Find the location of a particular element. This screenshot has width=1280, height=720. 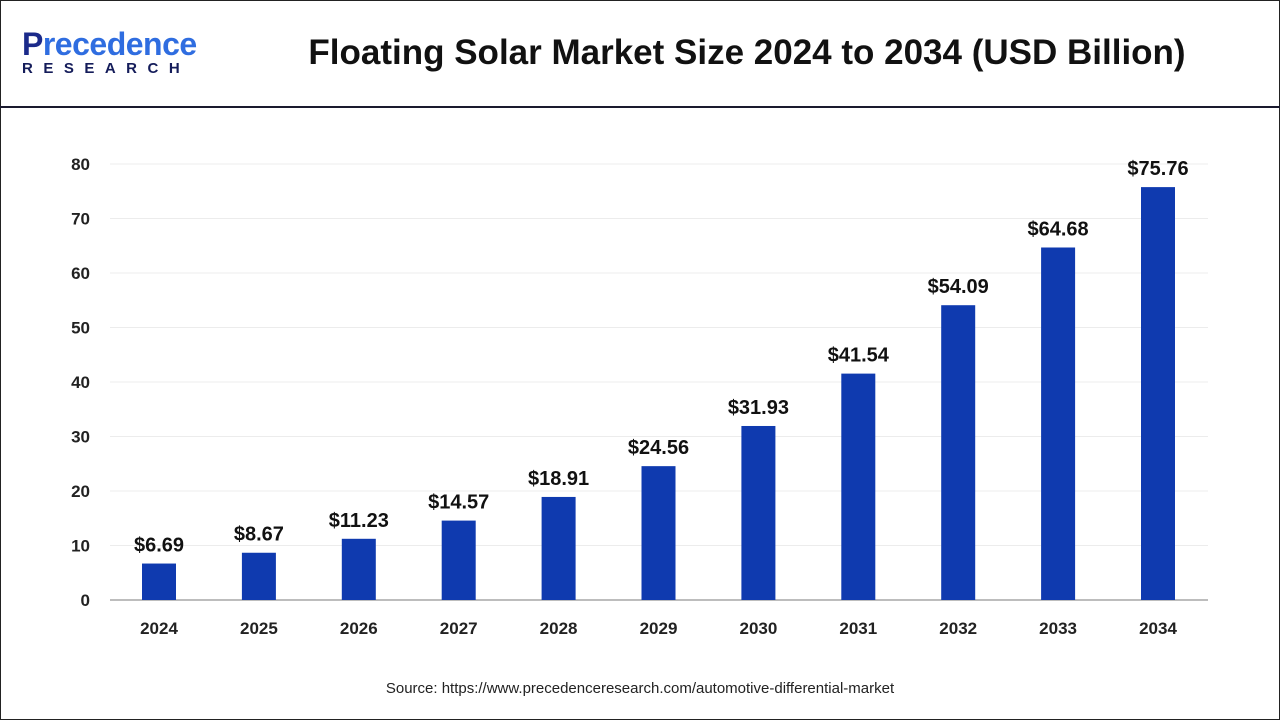

x-tick-label: 2033 is located at coordinates (1058, 628).